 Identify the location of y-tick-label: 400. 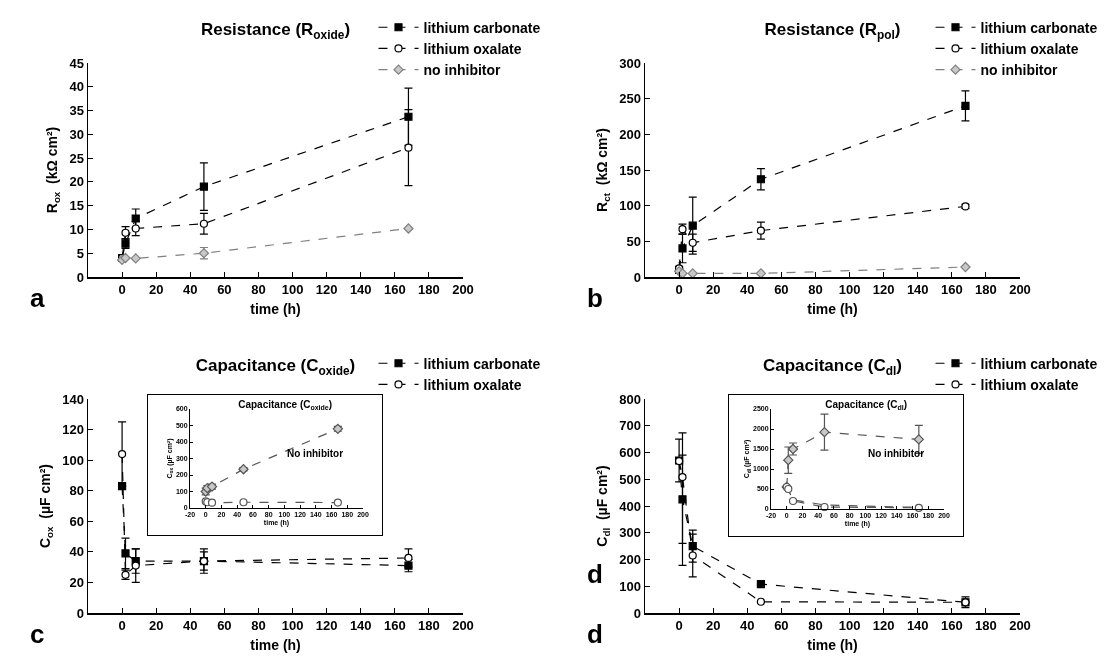
(630, 506).